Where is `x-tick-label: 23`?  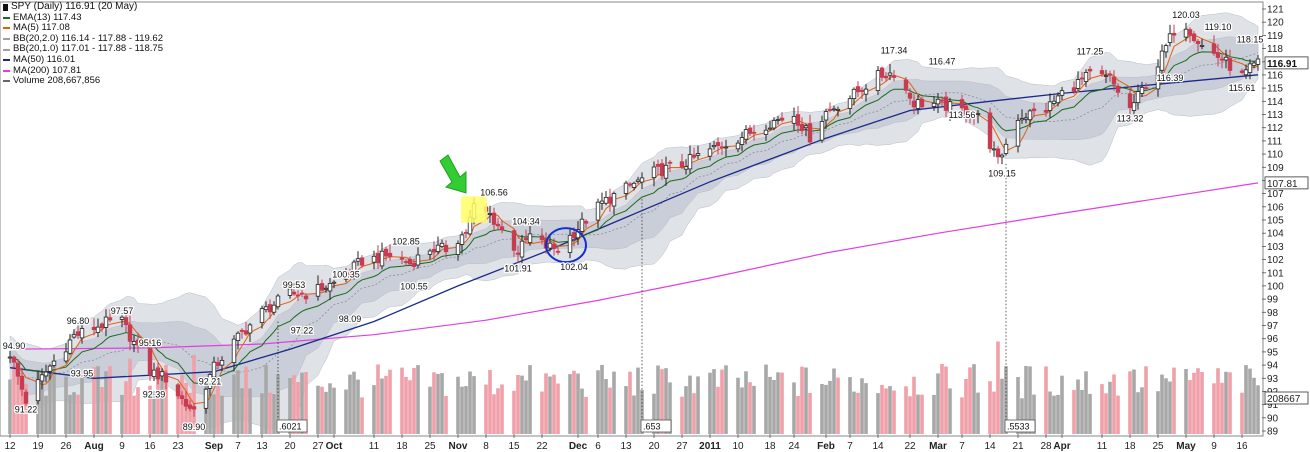 x-tick-label: 23 is located at coordinates (178, 446).